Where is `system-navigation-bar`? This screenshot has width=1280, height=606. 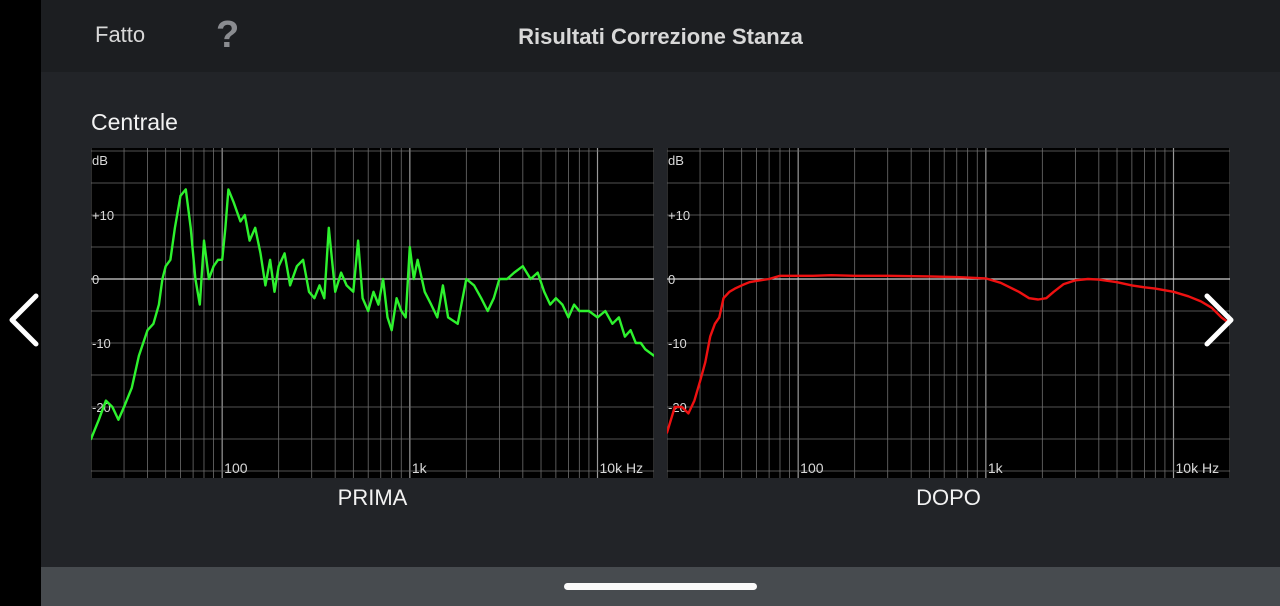
system-navigation-bar is located at coordinates (660, 586).